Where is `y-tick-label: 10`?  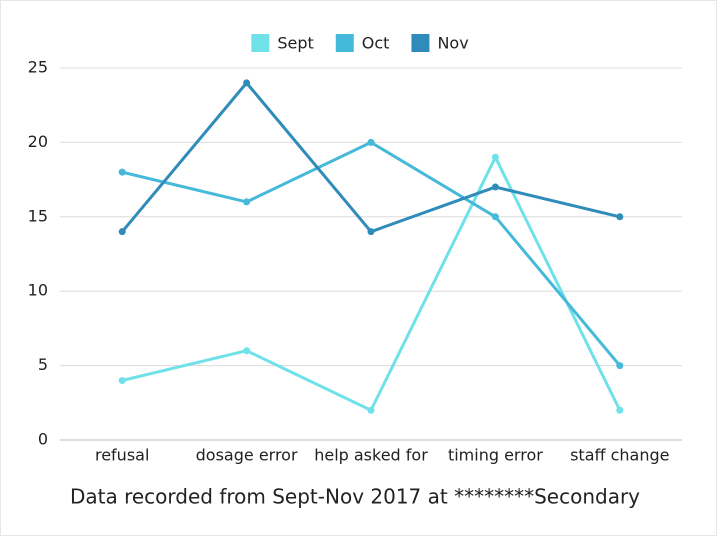
y-tick-label: 10 is located at coordinates (38, 290).